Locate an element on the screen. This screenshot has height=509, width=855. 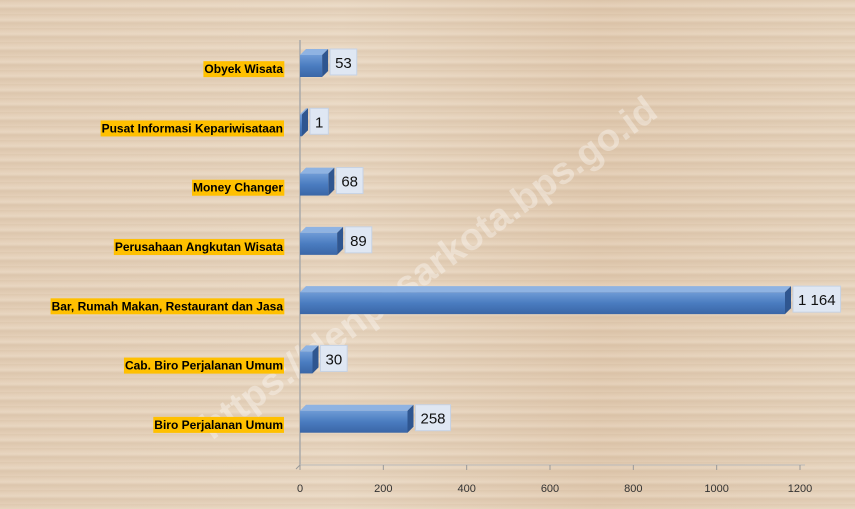
x-tick-label: 400 is located at coordinates (466, 489).